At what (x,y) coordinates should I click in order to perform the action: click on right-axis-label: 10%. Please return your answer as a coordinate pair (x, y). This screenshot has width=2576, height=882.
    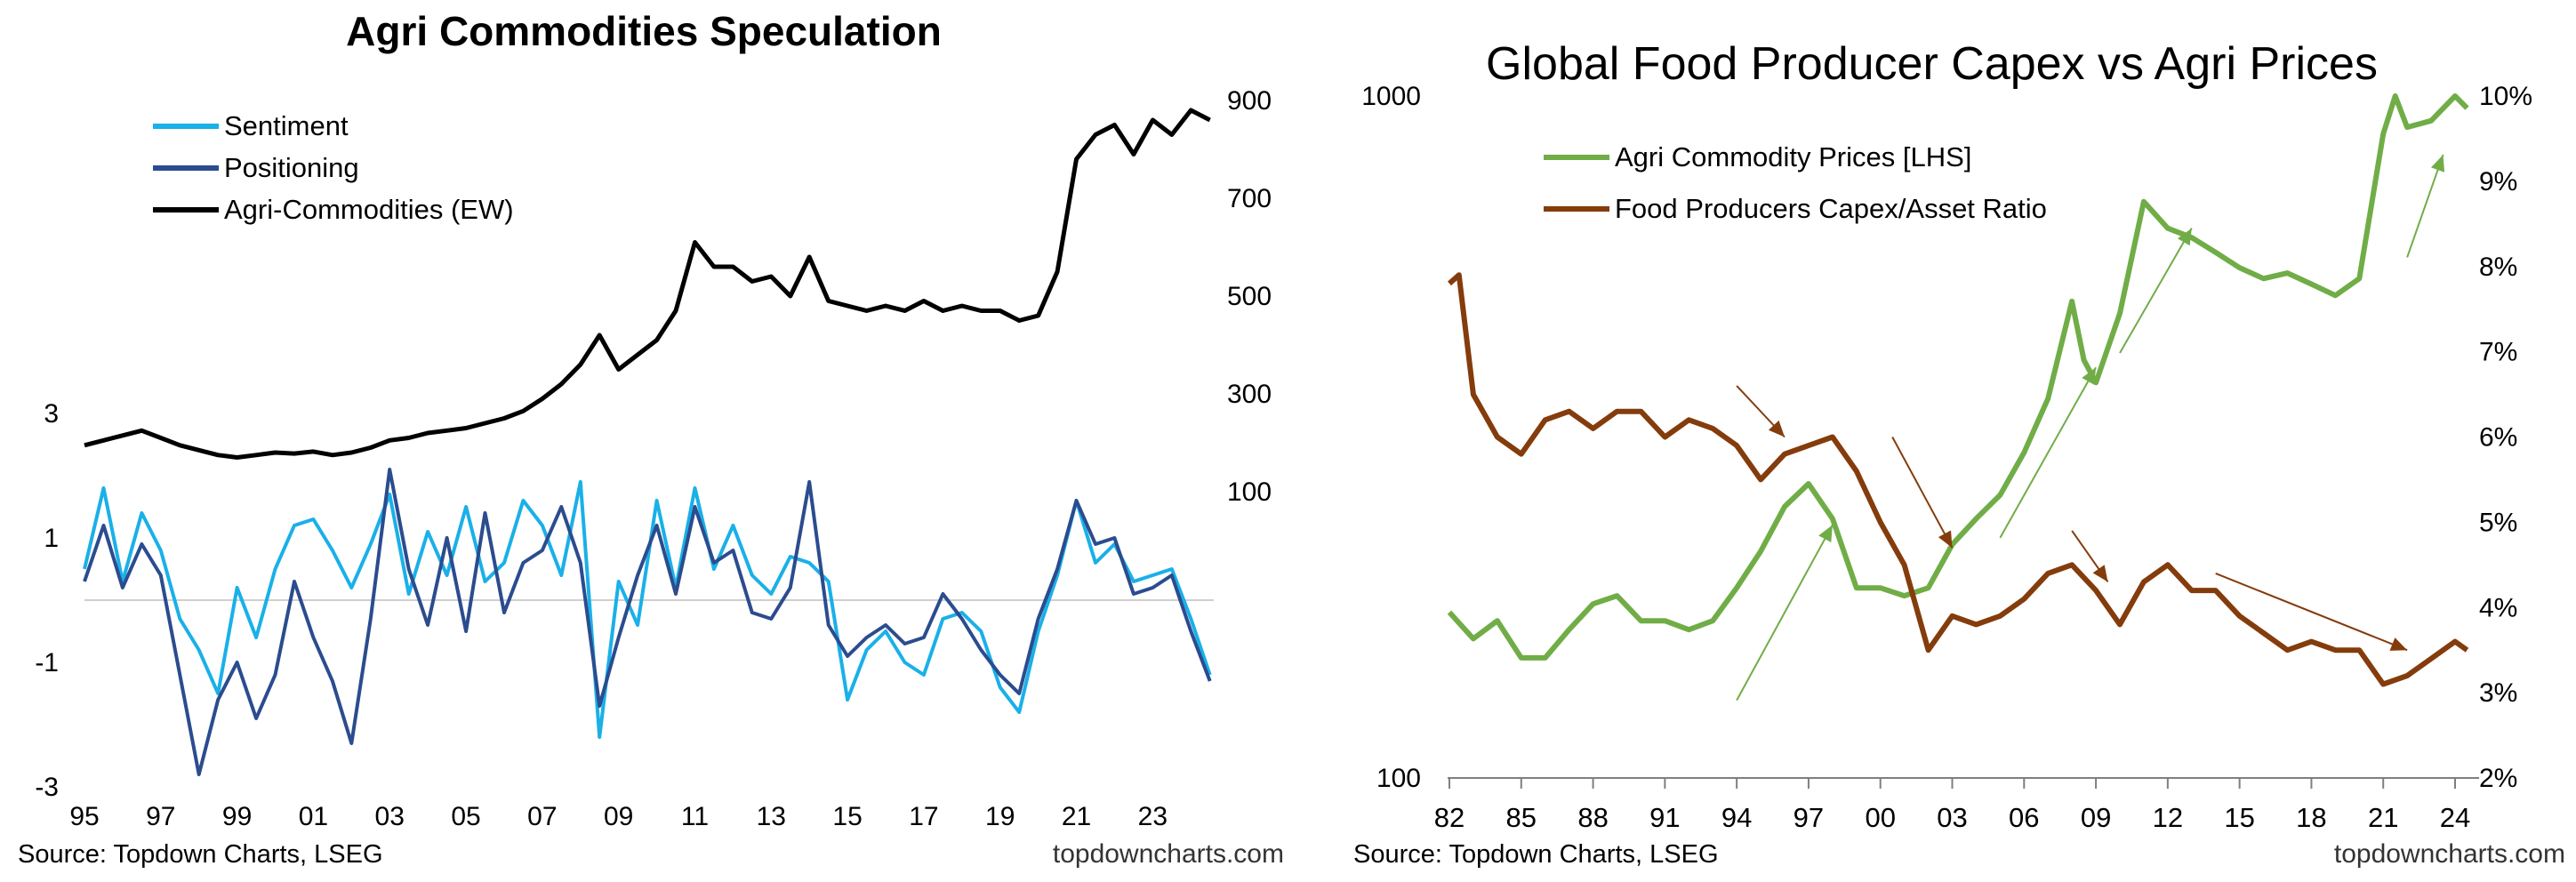
    Looking at the image, I should click on (2505, 97).